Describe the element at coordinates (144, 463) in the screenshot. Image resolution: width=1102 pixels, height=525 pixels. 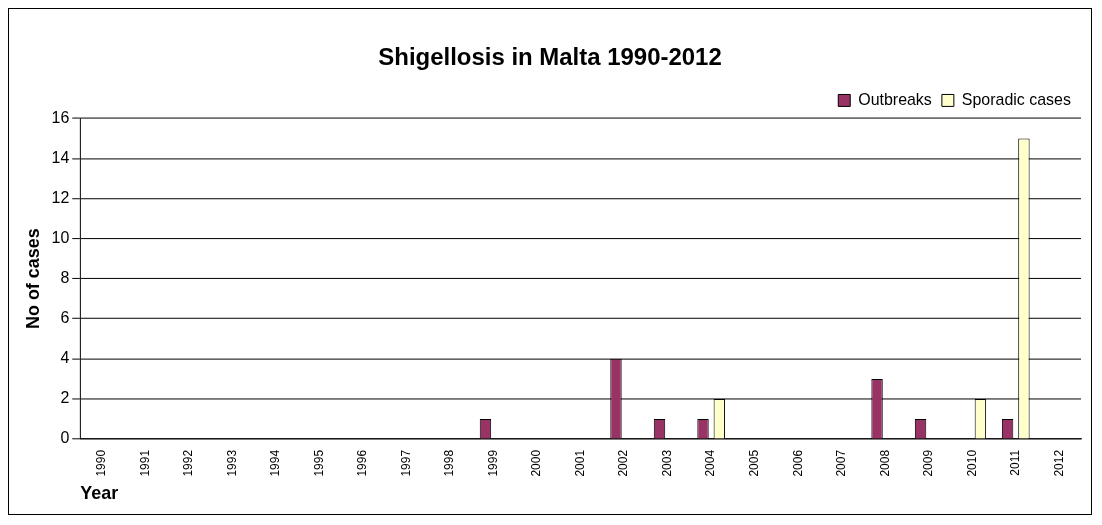
I see `x-tick-label: 1991` at that location.